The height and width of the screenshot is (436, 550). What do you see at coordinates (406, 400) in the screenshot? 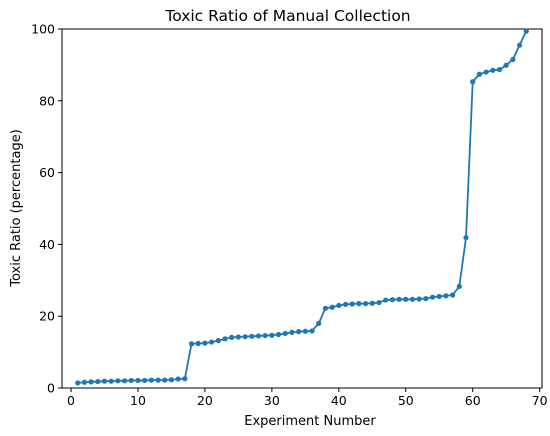
I see `x-tick-label: 50` at bounding box center [406, 400].